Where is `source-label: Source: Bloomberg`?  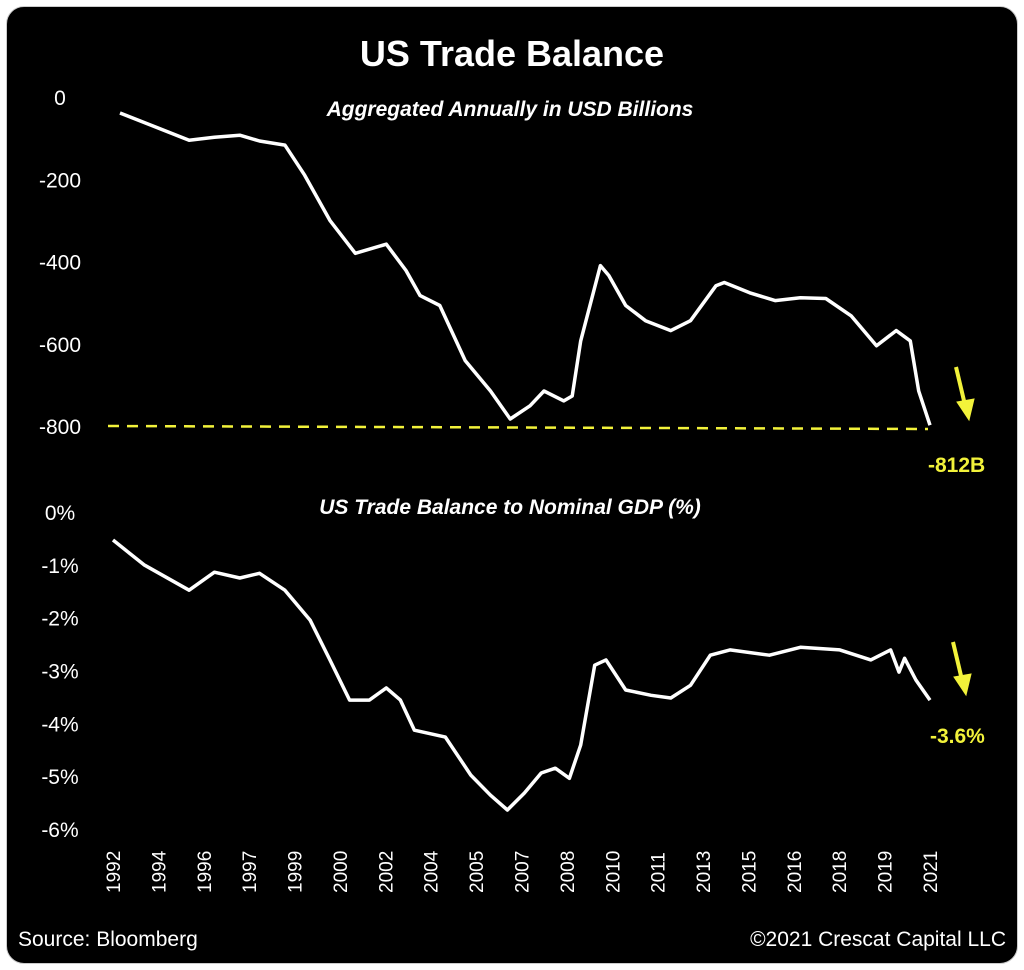 source-label: Source: Bloomberg is located at coordinates (108, 939).